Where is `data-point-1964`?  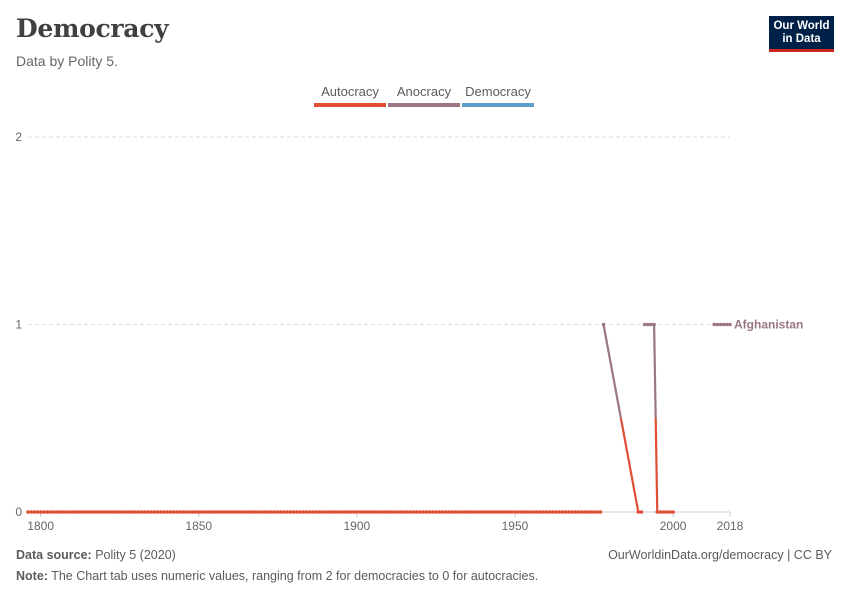
data-point-1964 is located at coordinates (559, 512).